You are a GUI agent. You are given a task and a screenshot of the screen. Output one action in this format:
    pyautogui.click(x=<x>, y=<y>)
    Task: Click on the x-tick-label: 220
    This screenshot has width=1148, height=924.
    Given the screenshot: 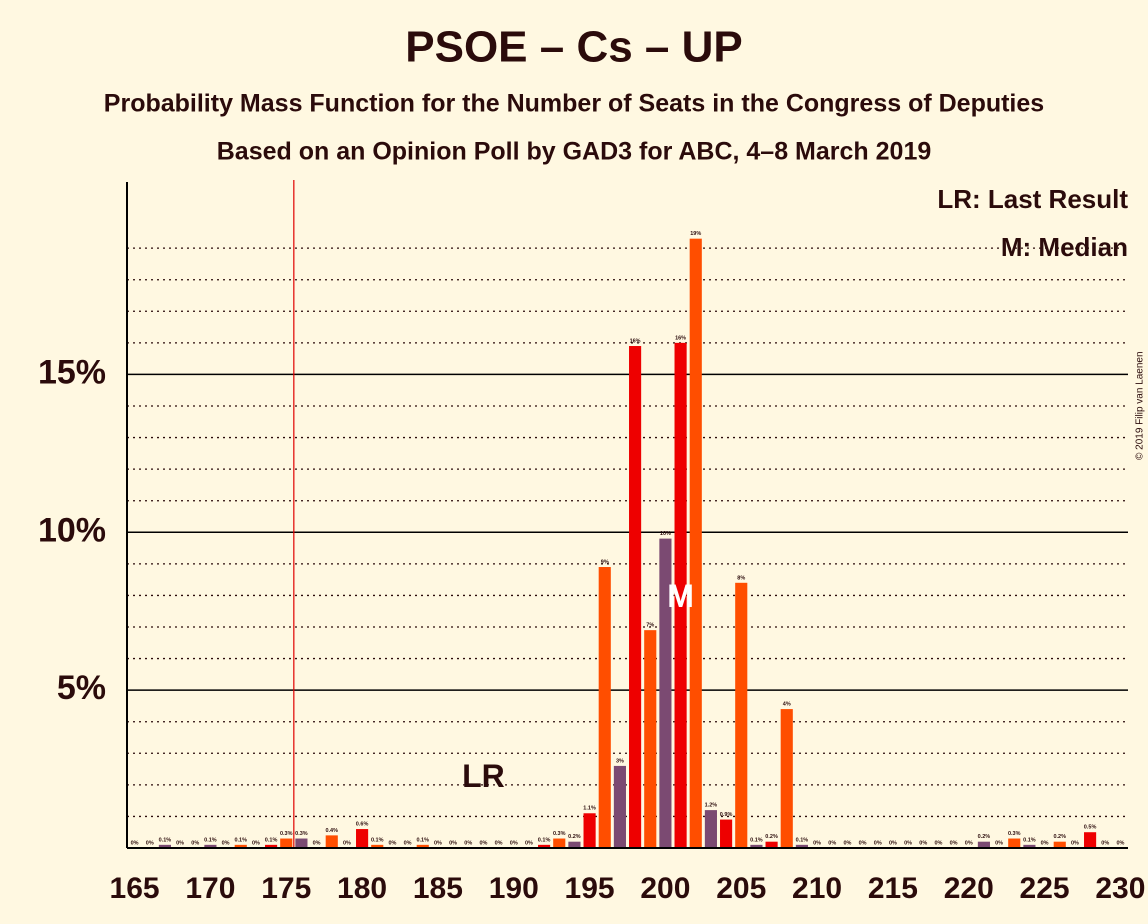 What is the action you would take?
    pyautogui.click(x=969, y=888)
    